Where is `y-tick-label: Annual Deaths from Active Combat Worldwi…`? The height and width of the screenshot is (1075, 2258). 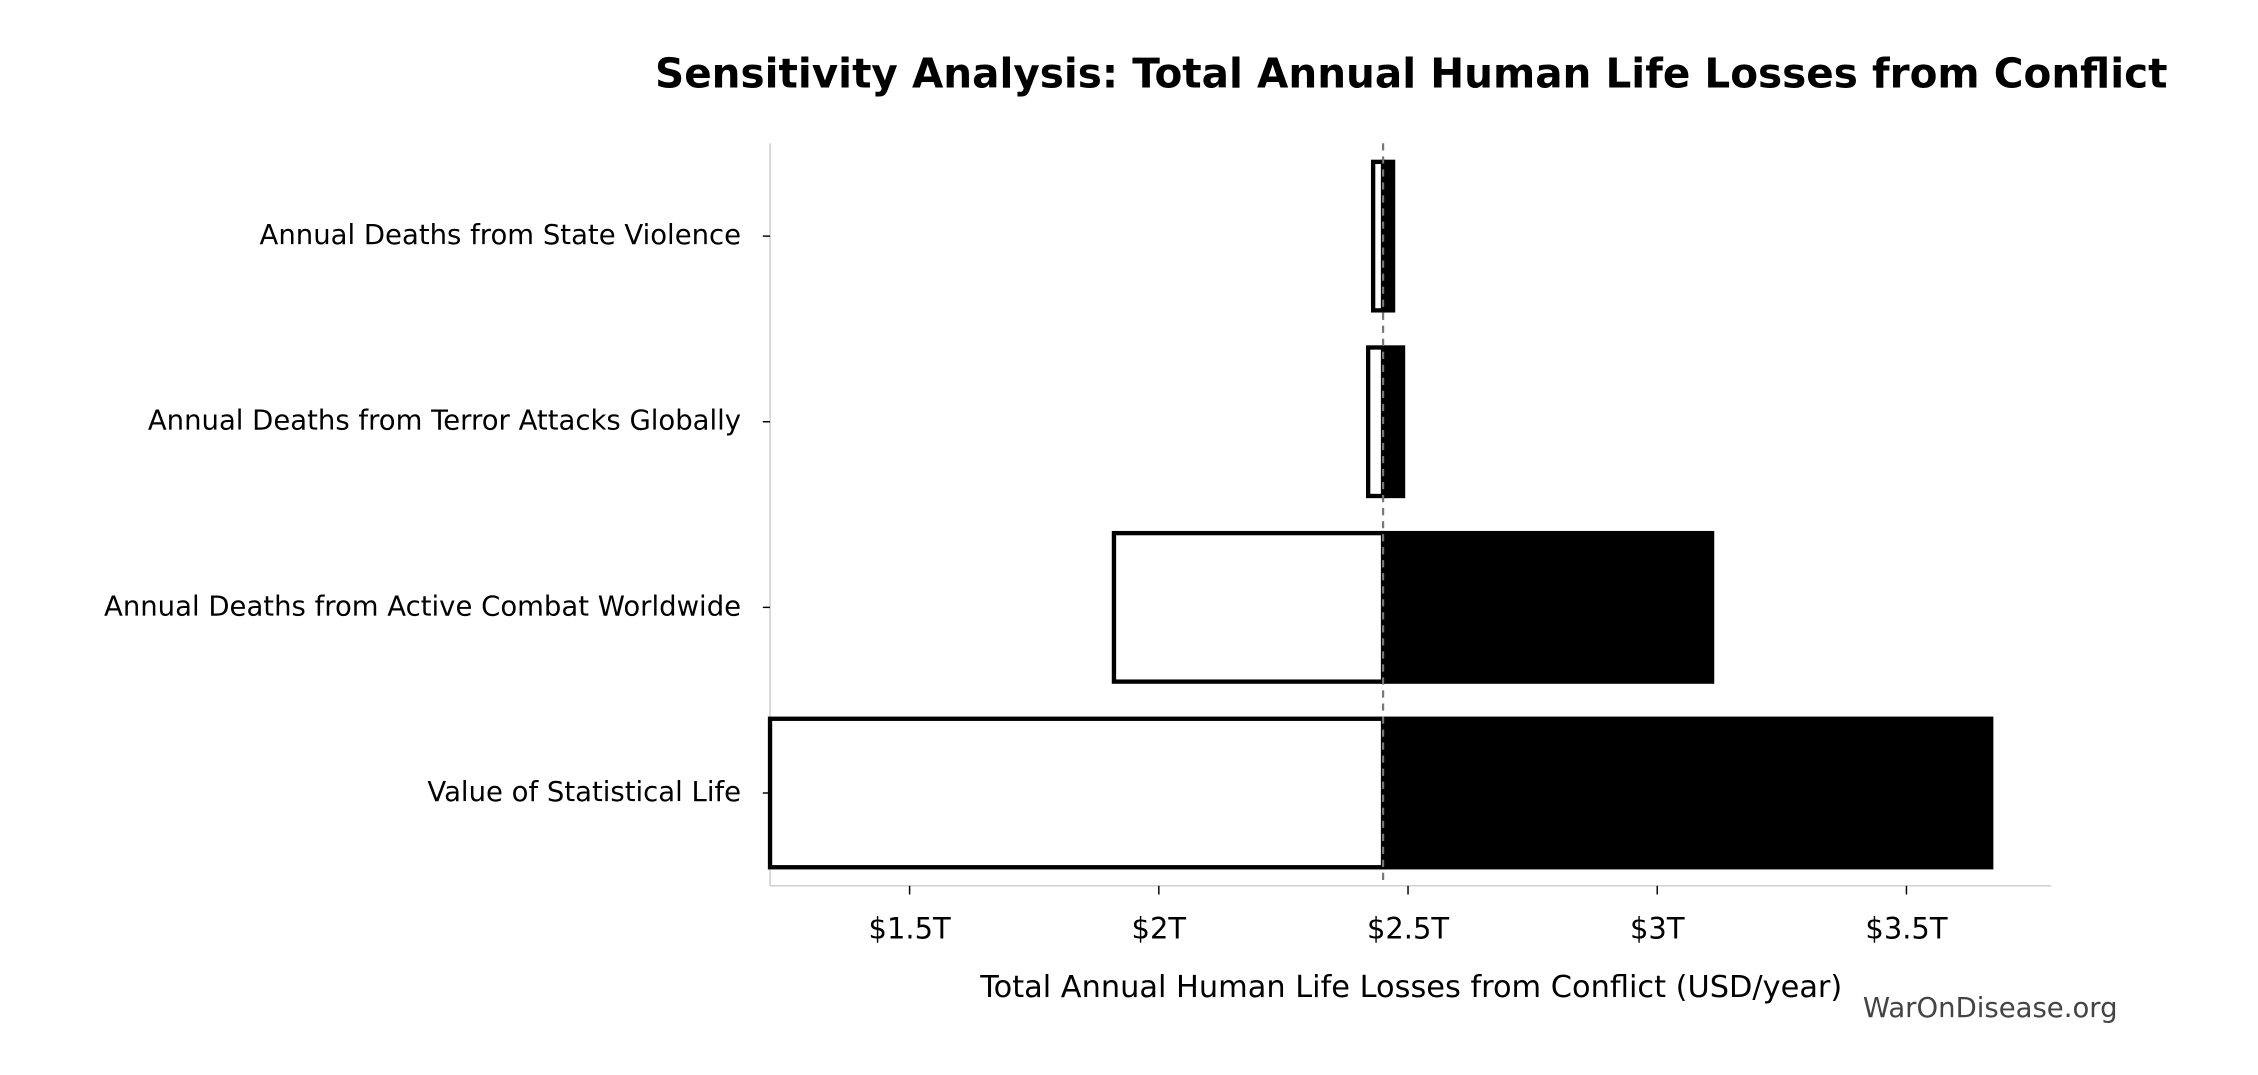 y-tick-label: Annual Deaths from Active Combat Worldwi… is located at coordinates (422, 606).